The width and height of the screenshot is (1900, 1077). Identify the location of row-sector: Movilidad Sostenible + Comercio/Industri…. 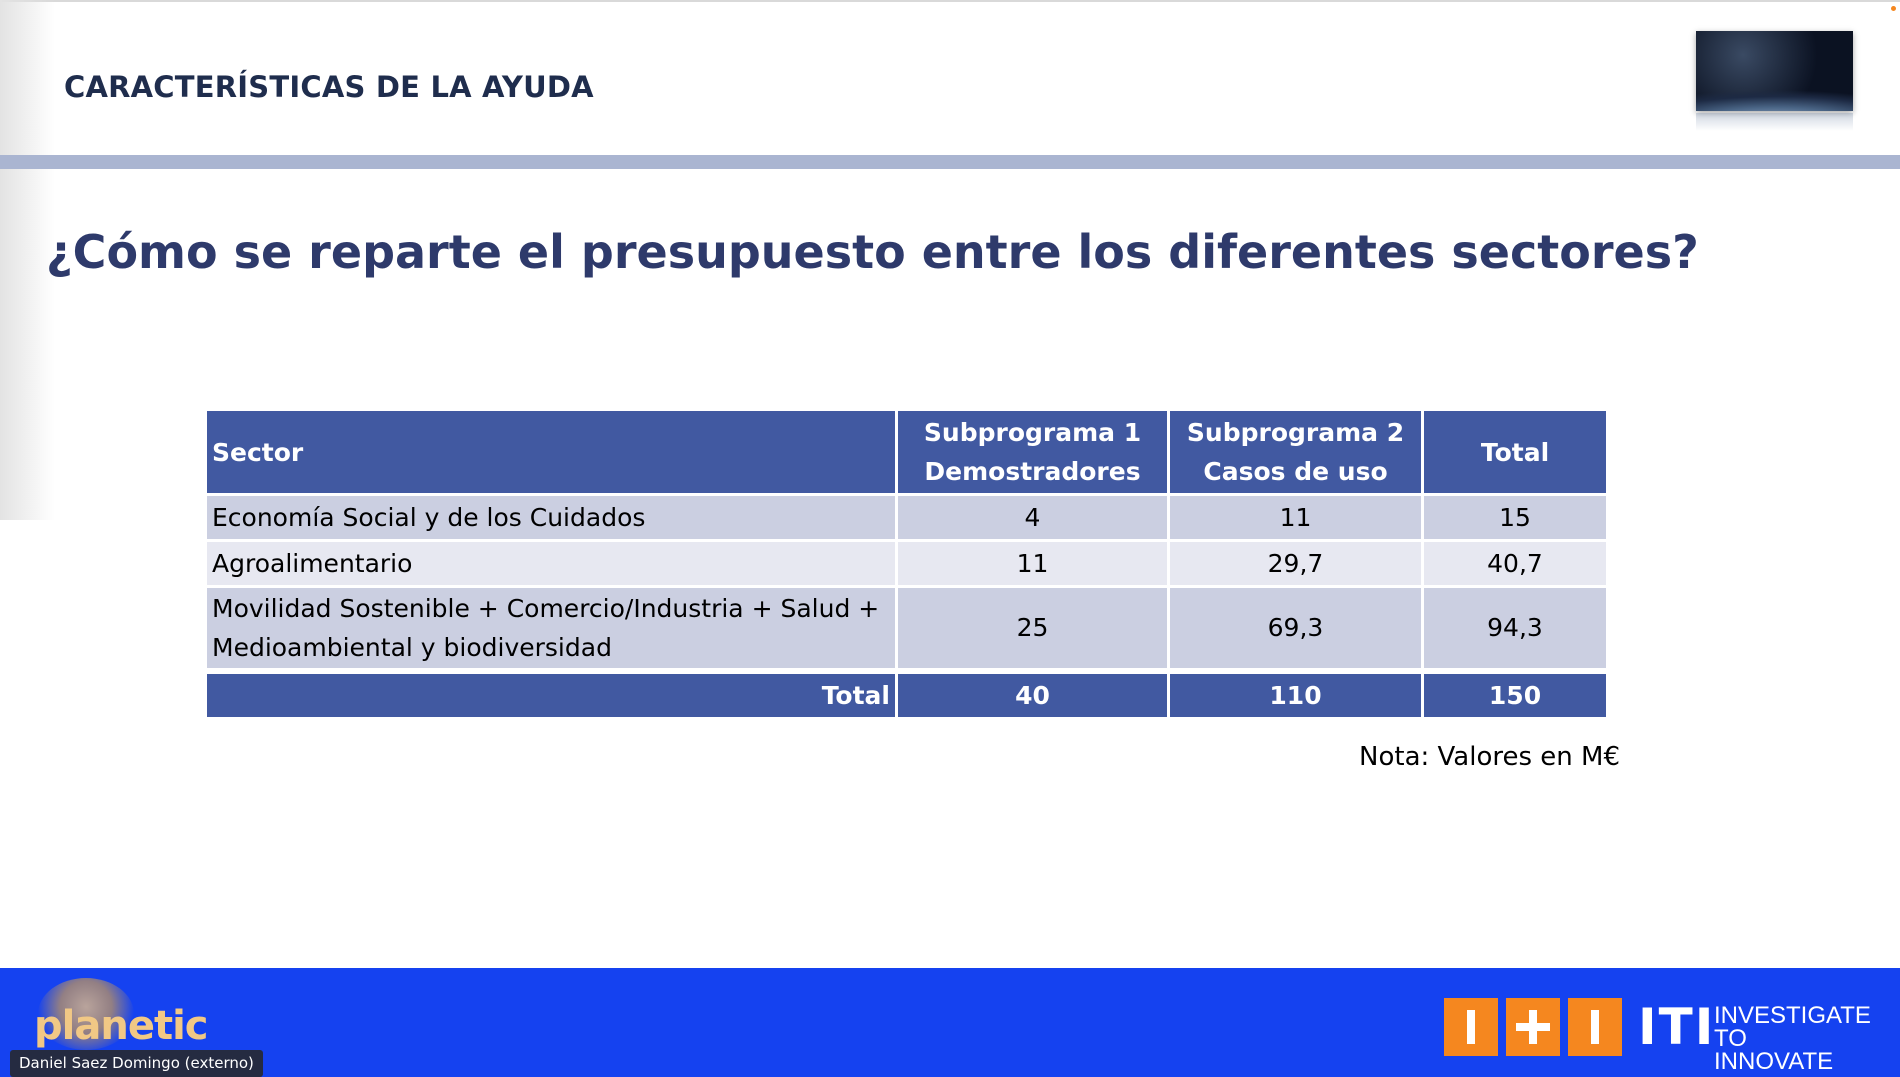
(551, 628).